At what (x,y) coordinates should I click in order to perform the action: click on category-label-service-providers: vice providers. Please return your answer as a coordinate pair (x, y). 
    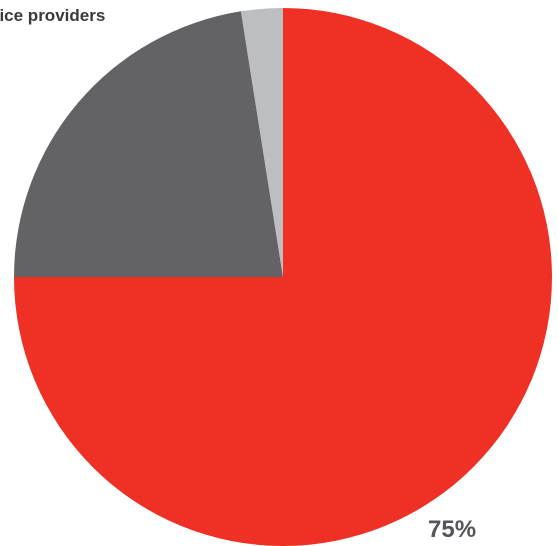
    Looking at the image, I should click on (53, 15).